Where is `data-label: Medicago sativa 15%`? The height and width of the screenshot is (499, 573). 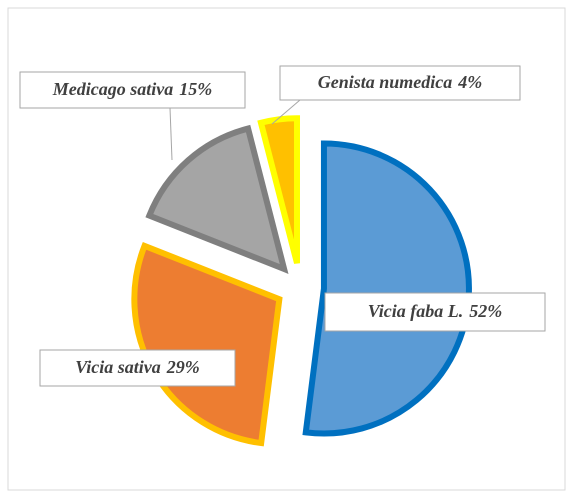 data-label: Medicago sativa 15% is located at coordinates (132, 89).